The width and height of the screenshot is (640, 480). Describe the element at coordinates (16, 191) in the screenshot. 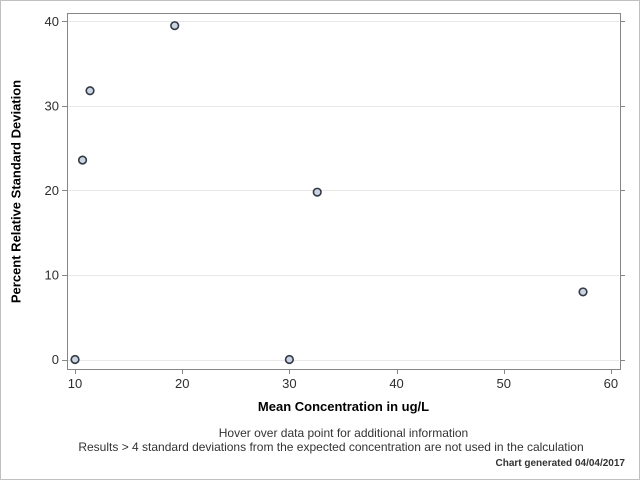

I see `y-axis-title: Percent Relative Standard Deviation` at that location.